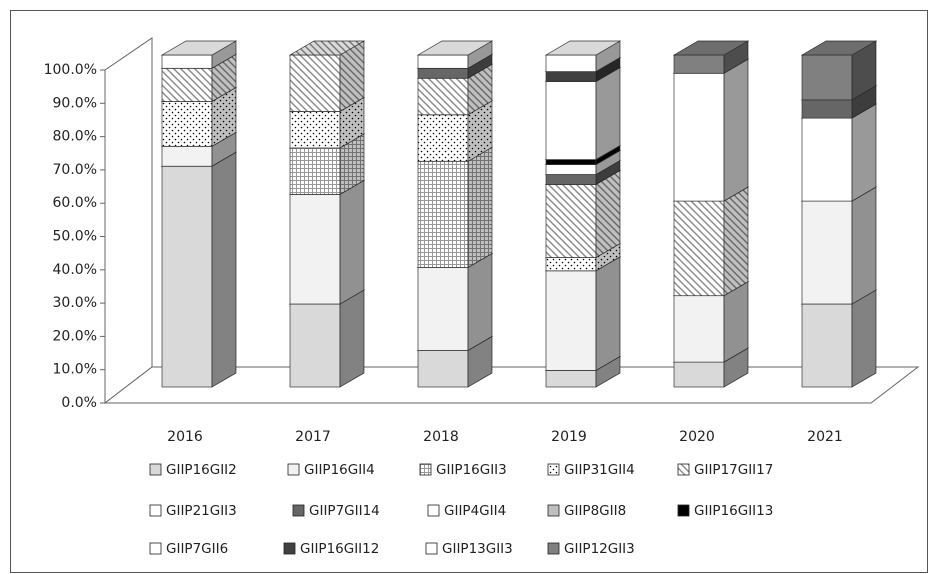 The image size is (929, 574). I want to click on x-tick-label: 2021, so click(825, 437).